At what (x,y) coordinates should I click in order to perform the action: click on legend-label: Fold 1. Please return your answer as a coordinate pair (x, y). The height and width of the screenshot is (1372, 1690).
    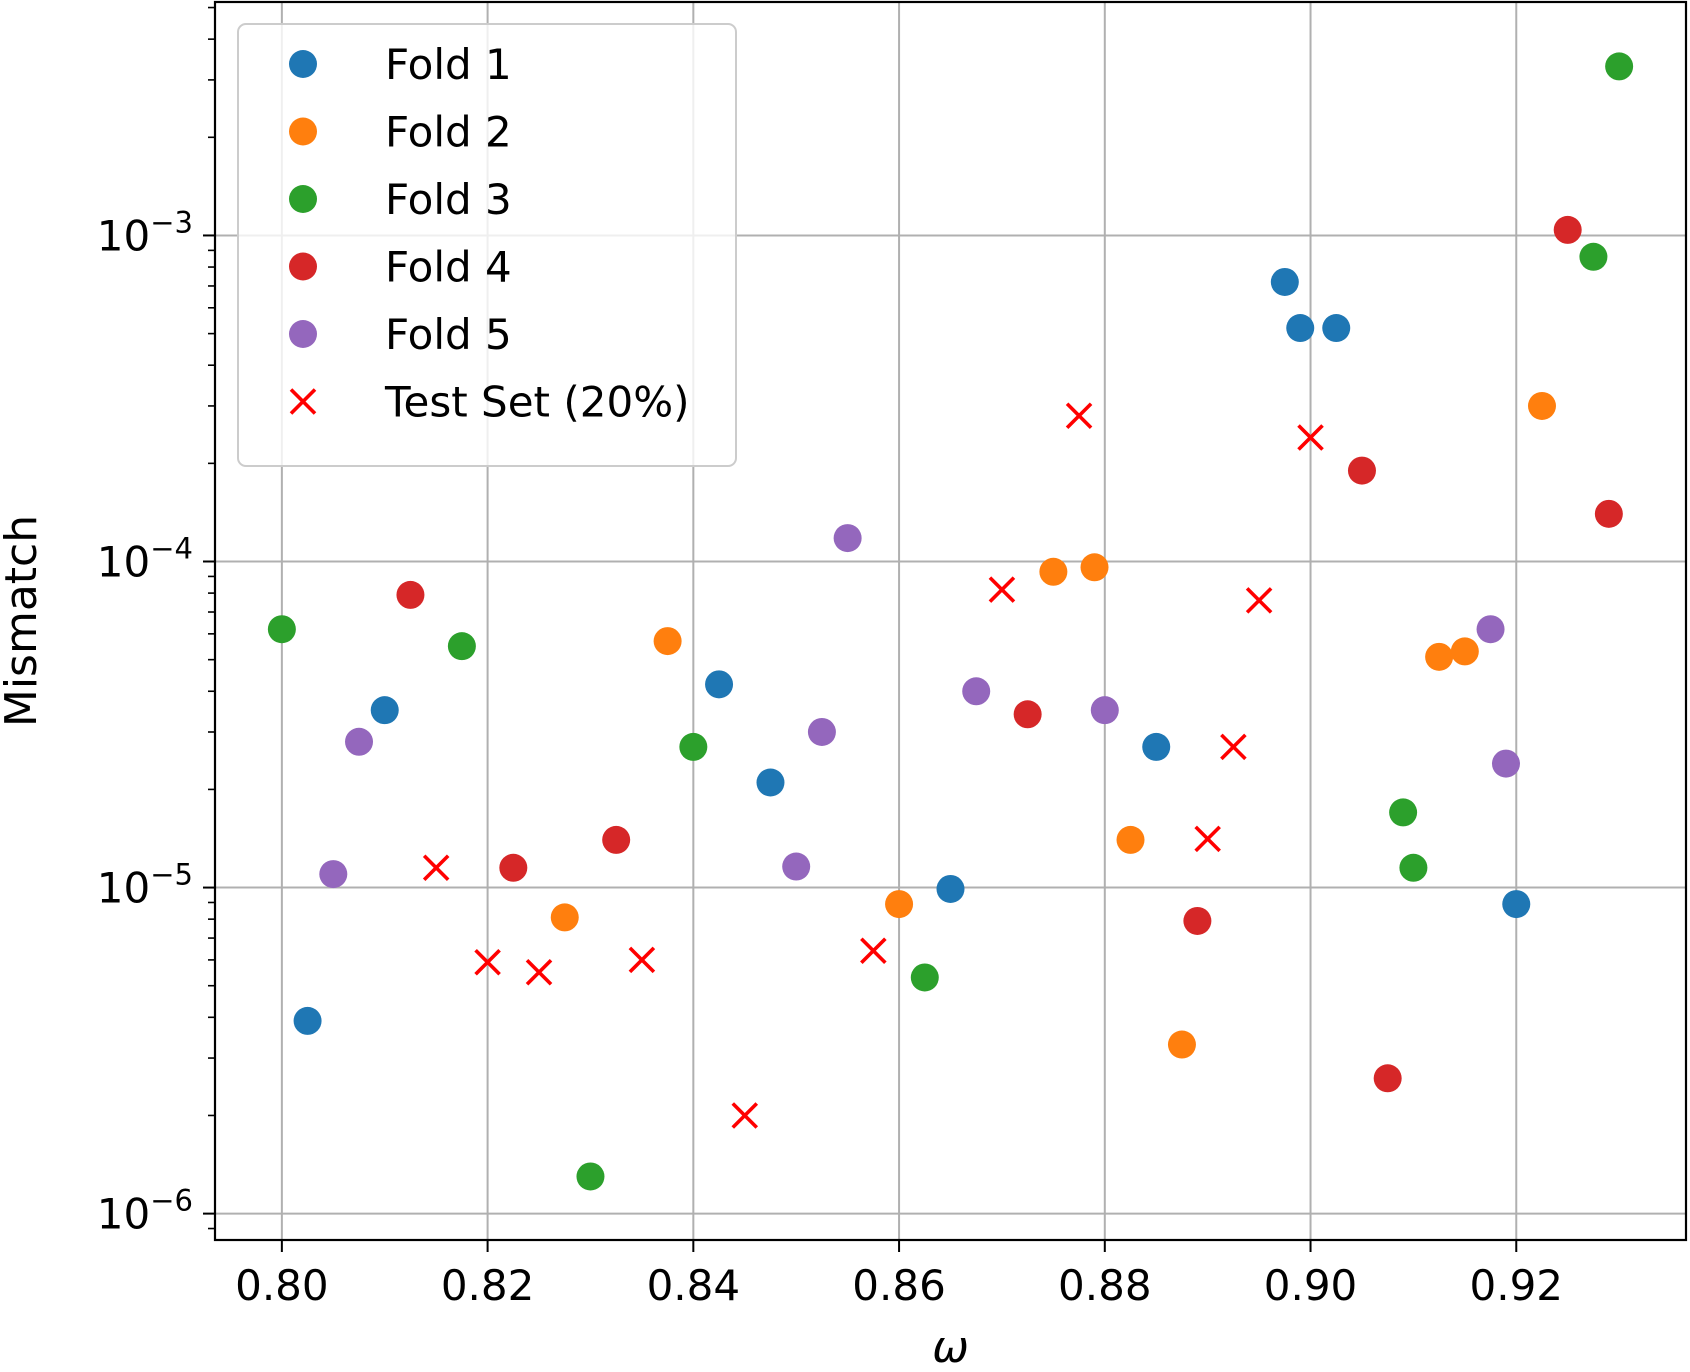
    Looking at the image, I should click on (448, 64).